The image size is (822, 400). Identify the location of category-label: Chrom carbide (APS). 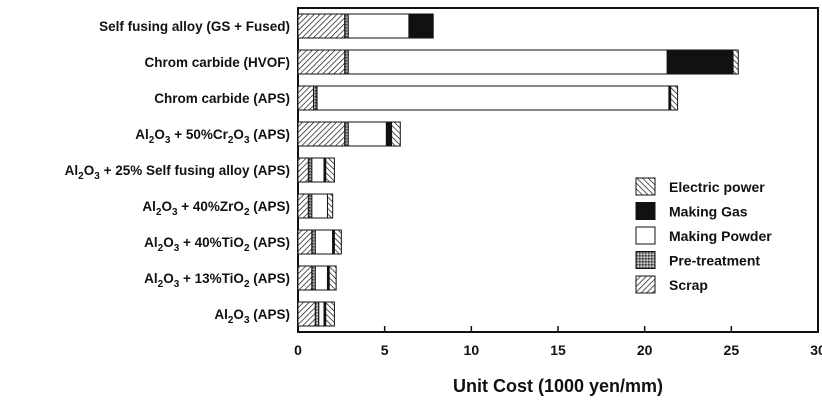
(222, 98).